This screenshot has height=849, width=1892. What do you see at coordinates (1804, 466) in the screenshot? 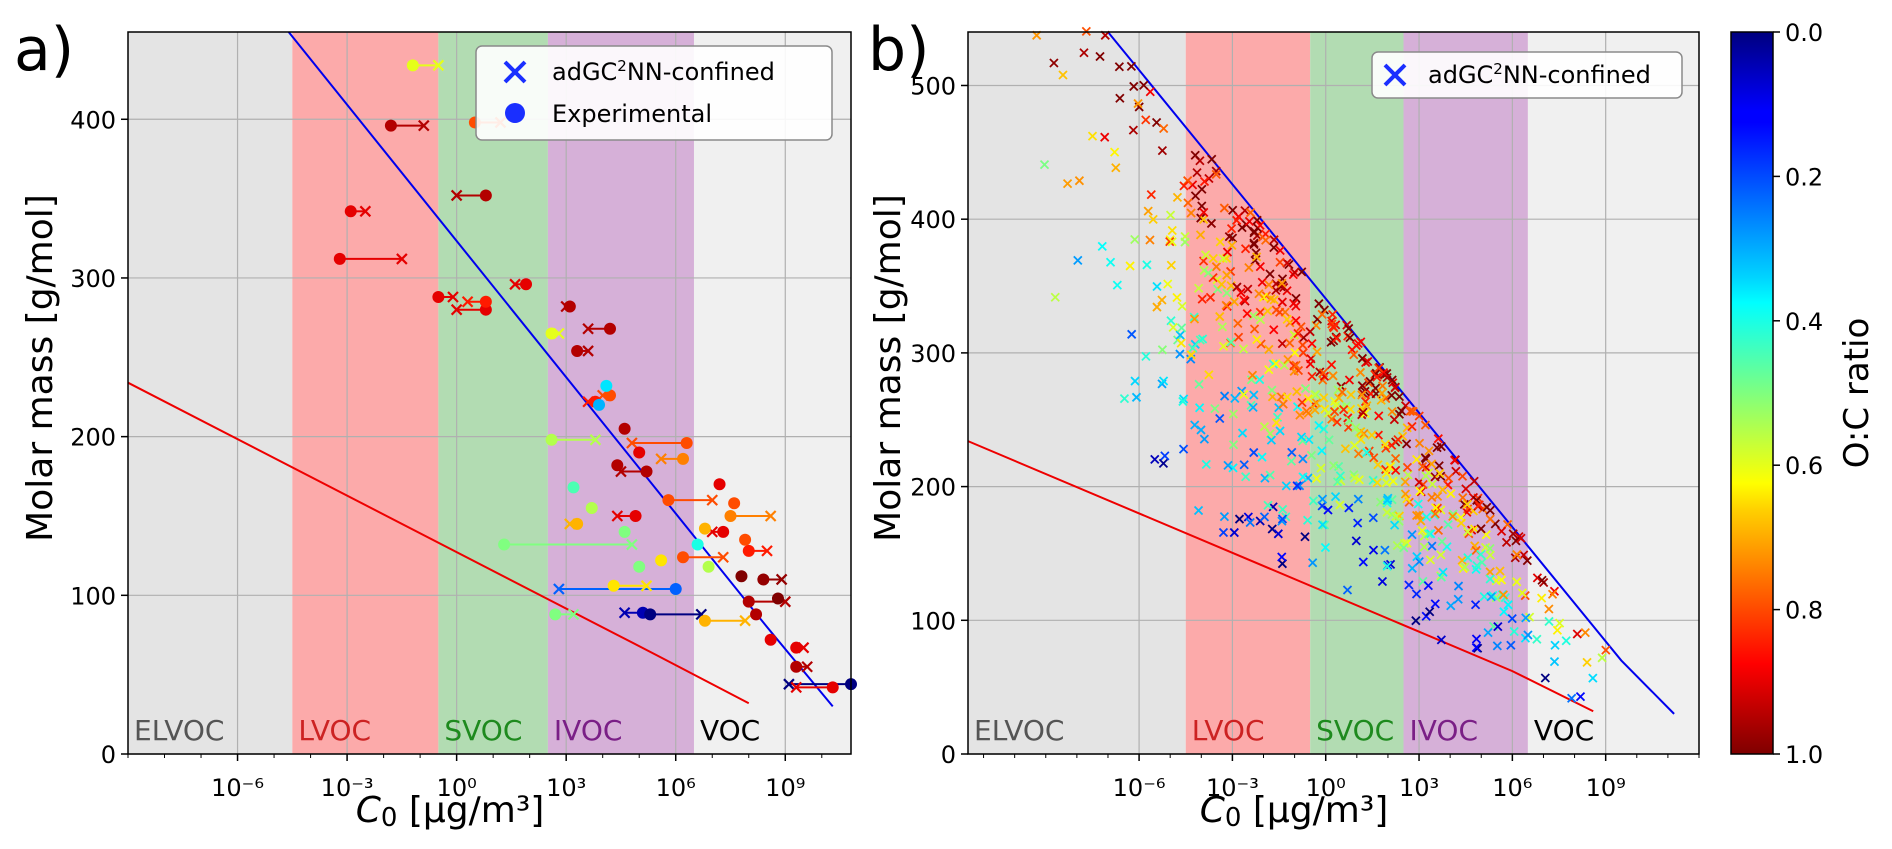
I see `colorbar-tick-label: 0.6` at bounding box center [1804, 466].